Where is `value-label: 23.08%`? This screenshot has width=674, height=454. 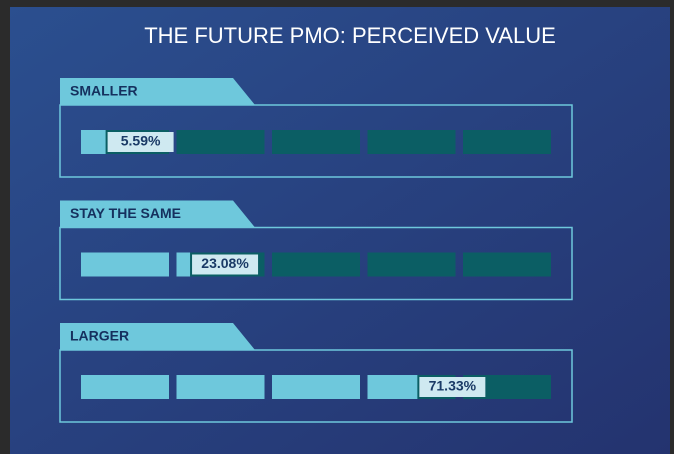 value-label: 23.08% is located at coordinates (225, 263).